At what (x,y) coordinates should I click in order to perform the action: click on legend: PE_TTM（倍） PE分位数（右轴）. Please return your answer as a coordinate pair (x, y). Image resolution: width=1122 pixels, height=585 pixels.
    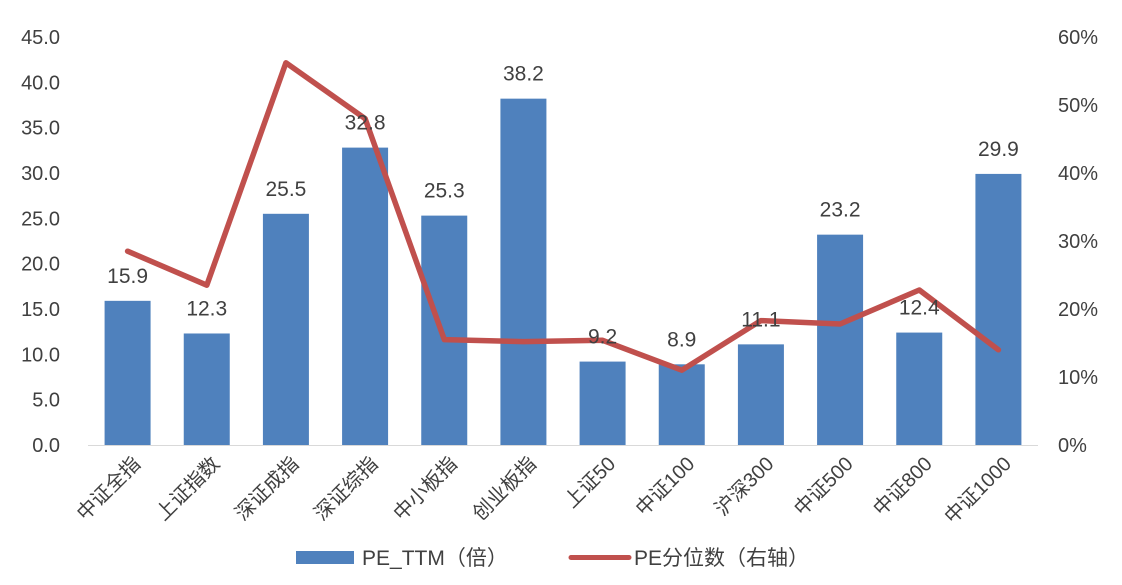
    Looking at the image, I should click on (552, 558).